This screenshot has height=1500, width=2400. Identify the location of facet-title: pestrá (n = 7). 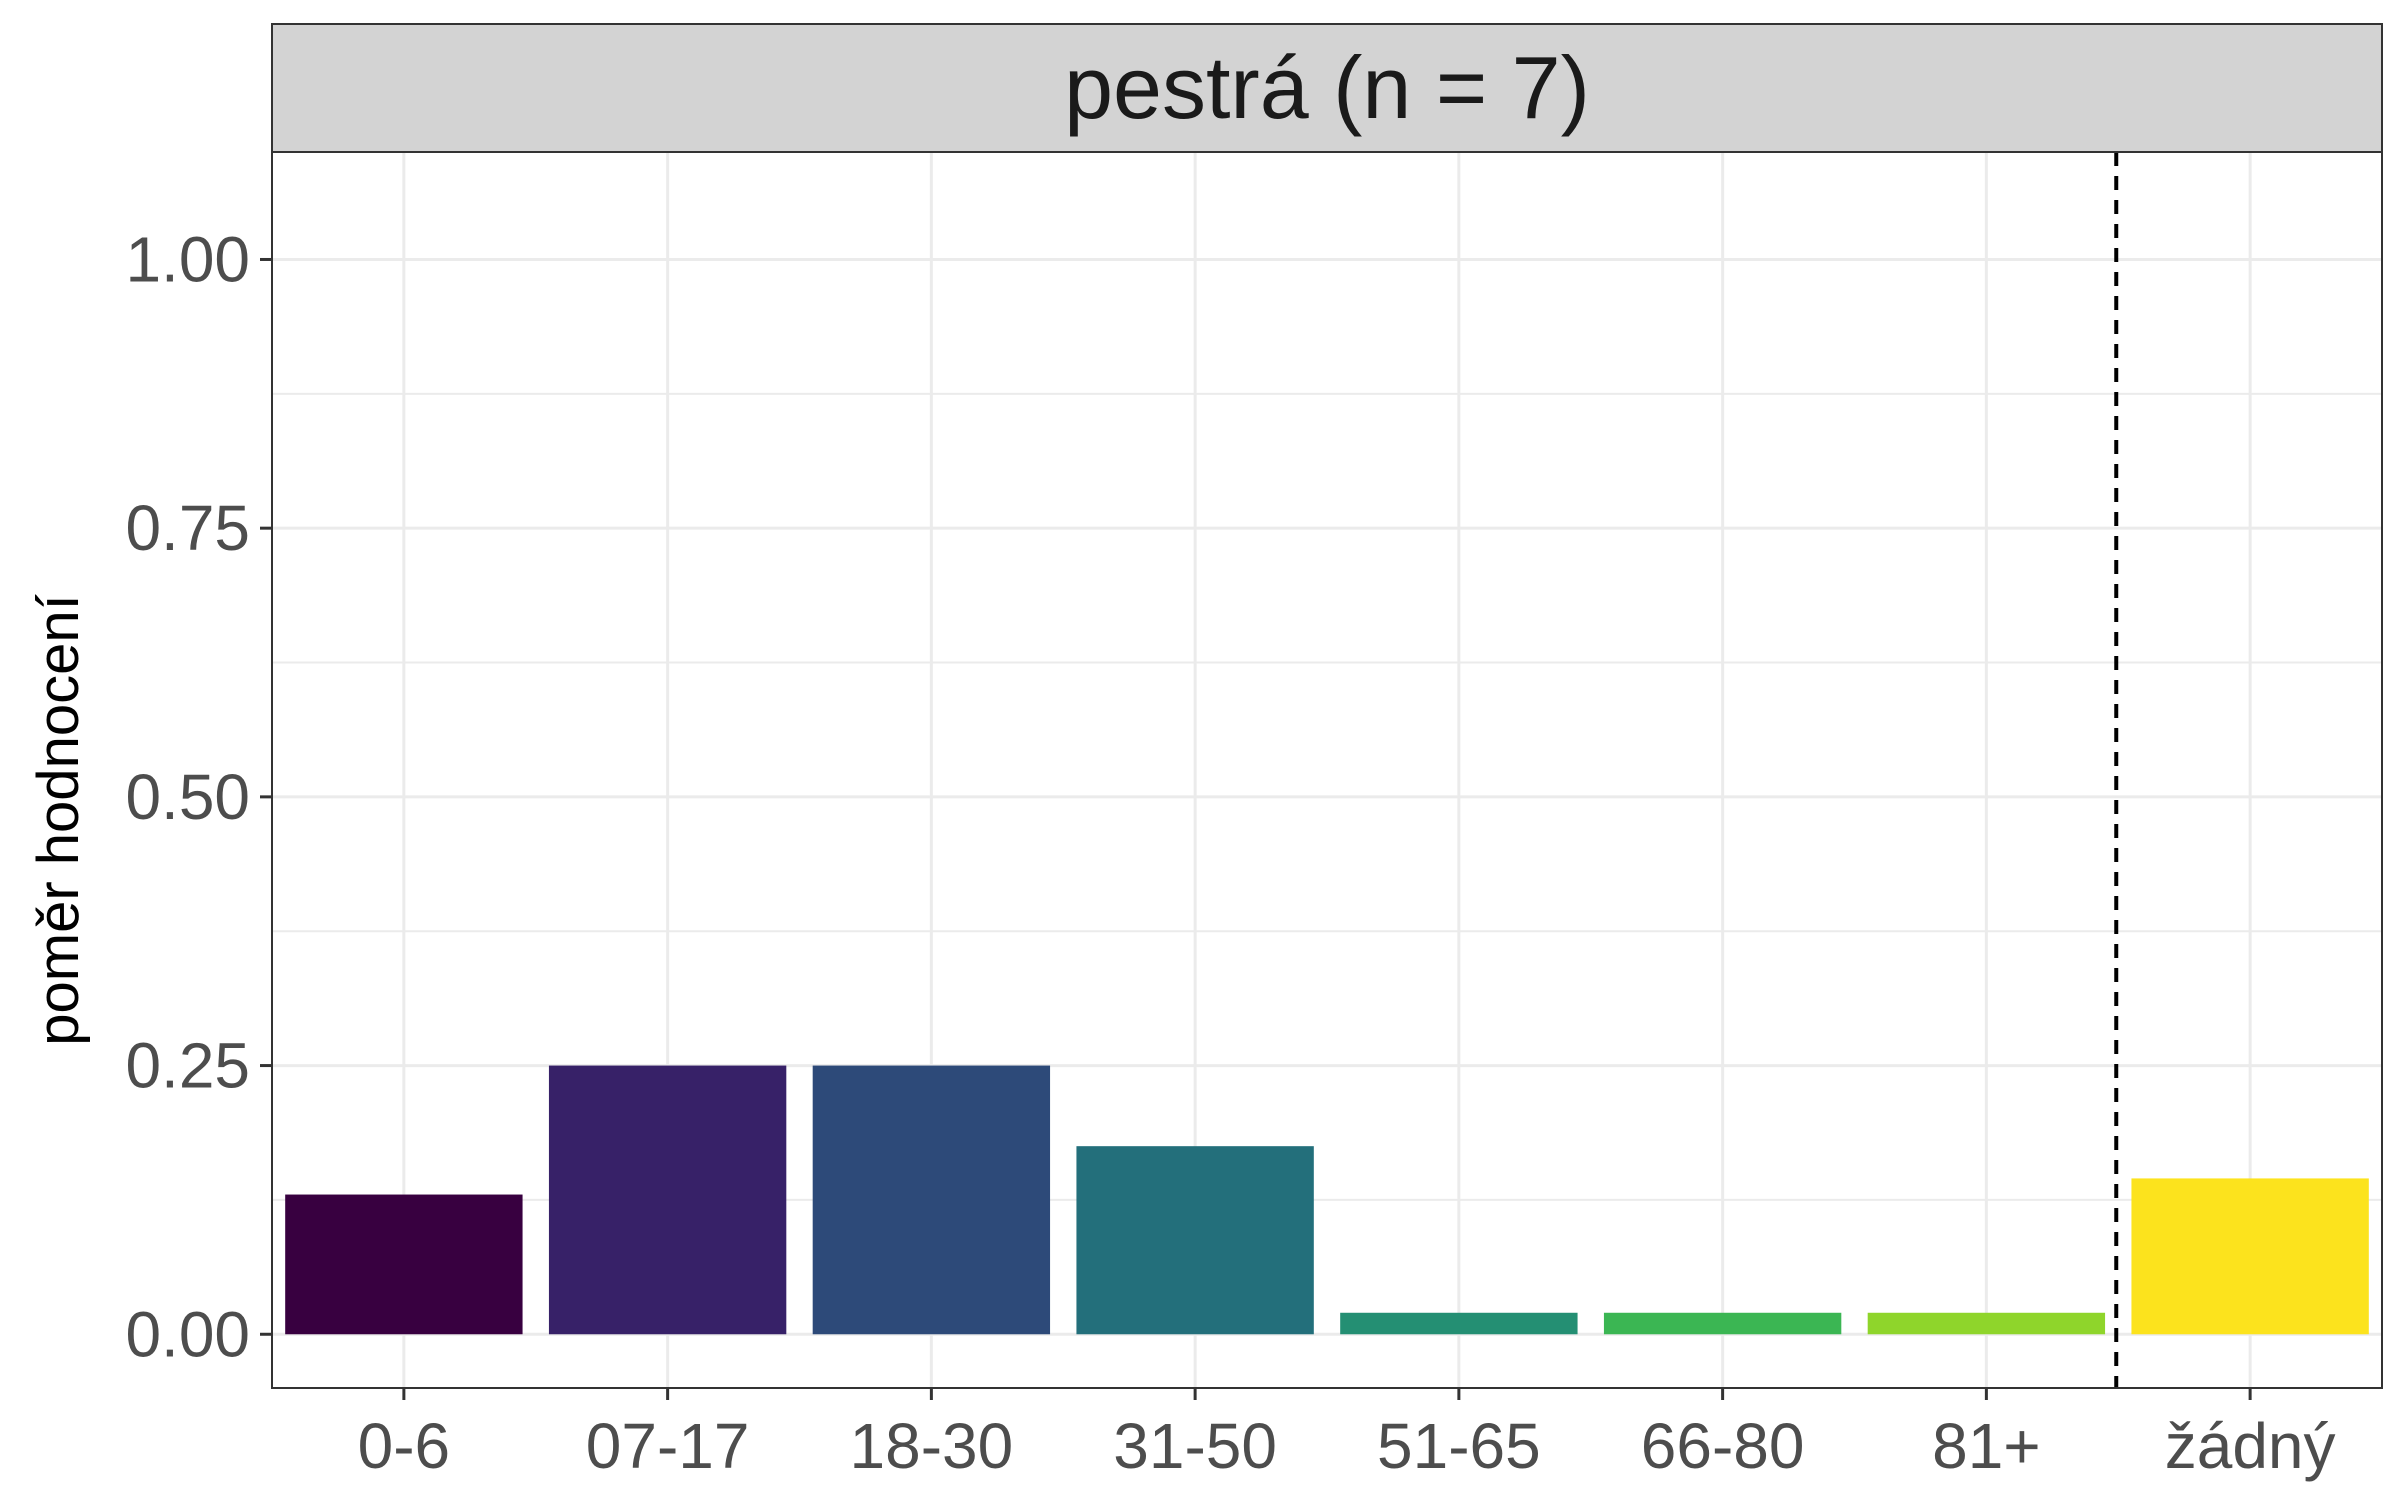
(1327, 87).